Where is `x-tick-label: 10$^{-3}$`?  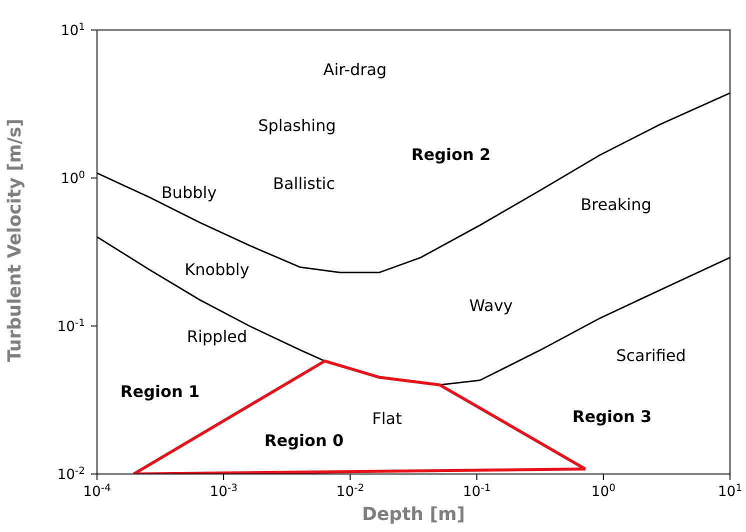
x-tick-label: 10$^{-3}$ is located at coordinates (224, 491).